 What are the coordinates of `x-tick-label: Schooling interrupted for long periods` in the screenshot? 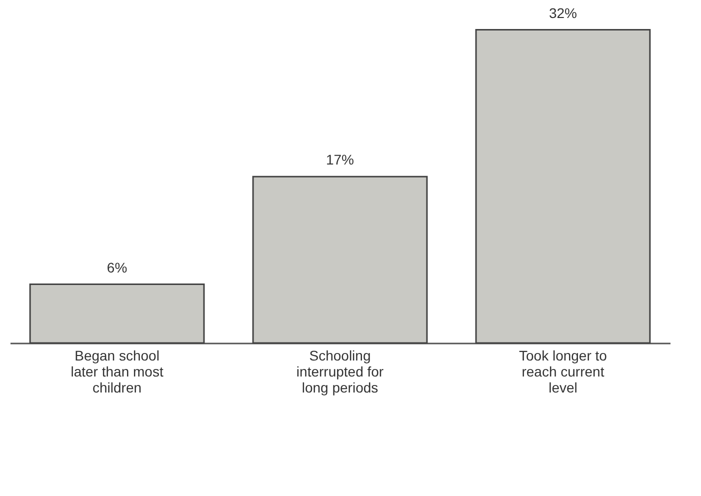 It's located at (340, 372).